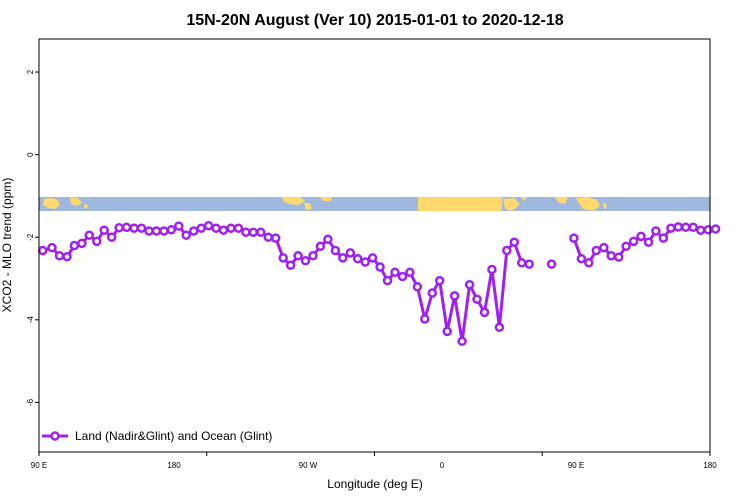 The image size is (750, 500). What do you see at coordinates (374, 461) in the screenshot?
I see `x-axis: 90 E 180 90 W 0 90 E 180` at bounding box center [374, 461].